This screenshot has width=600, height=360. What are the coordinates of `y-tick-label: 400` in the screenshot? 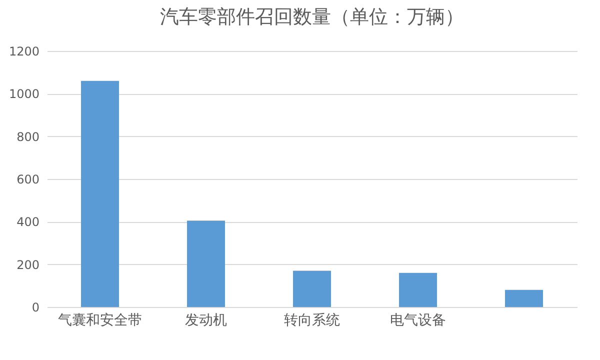 It's located at (28, 222).